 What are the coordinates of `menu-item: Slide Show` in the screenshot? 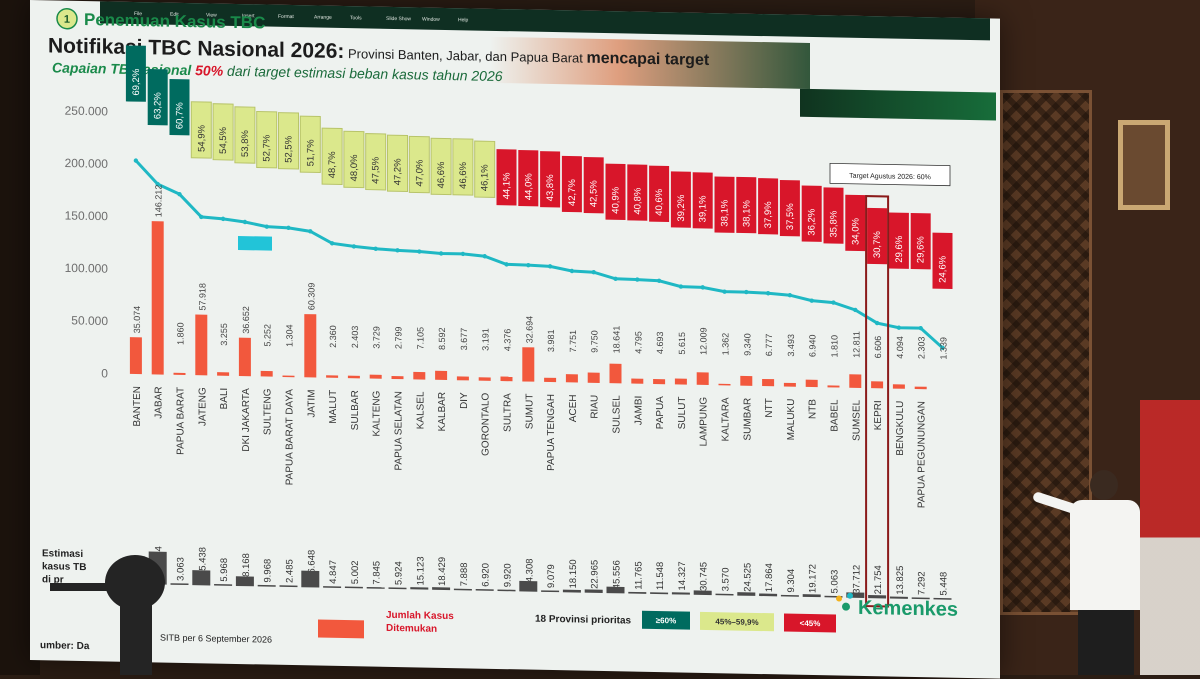 It's located at (398, 19).